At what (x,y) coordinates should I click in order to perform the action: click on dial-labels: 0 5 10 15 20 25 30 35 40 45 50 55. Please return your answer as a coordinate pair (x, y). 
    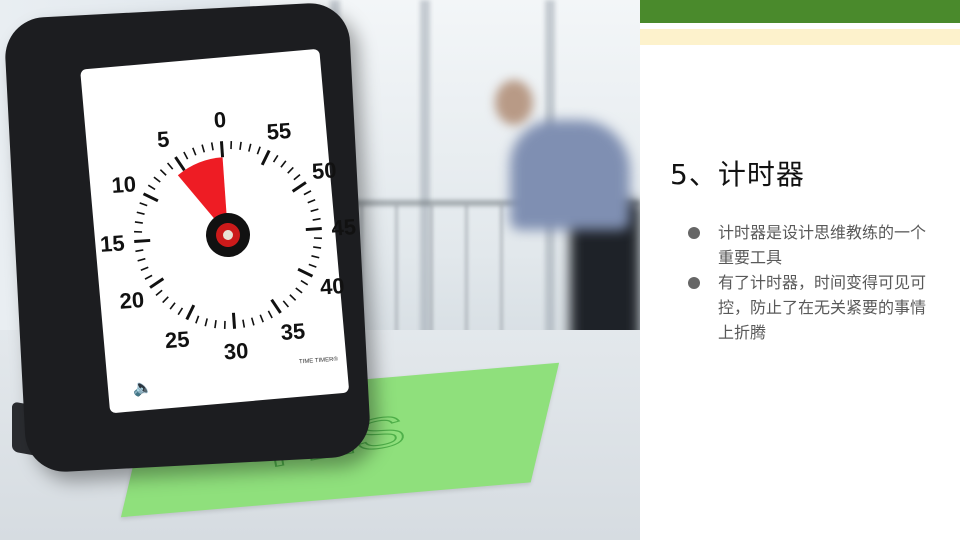
    Looking at the image, I should click on (228, 236).